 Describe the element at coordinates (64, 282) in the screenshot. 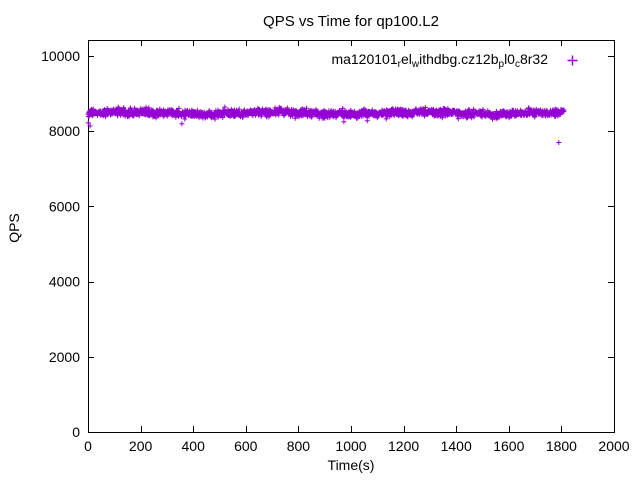

I see `y-tick-label: 4000` at that location.